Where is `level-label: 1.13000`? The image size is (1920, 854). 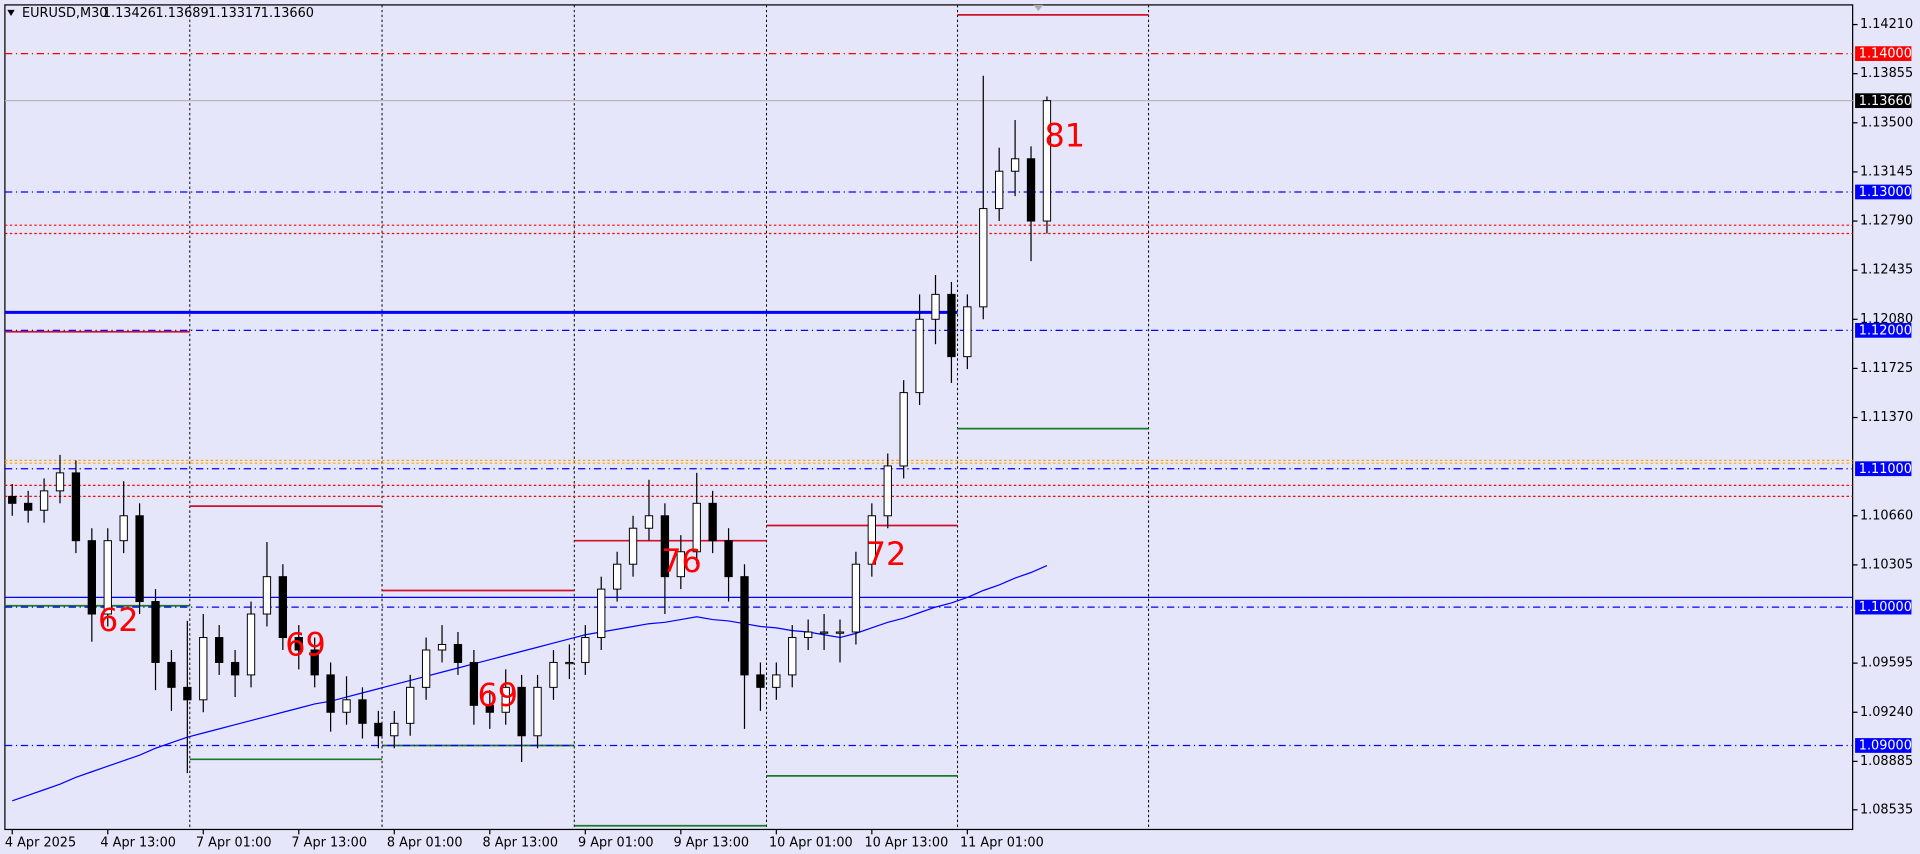
level-label: 1.13000 is located at coordinates (1885, 192).